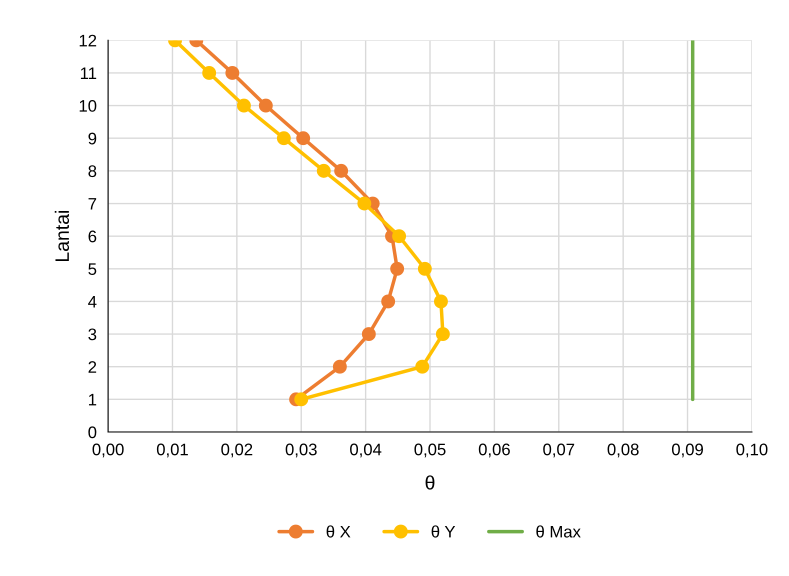  Describe the element at coordinates (558, 451) in the screenshot. I see `x-tick-label: 0,07` at that location.